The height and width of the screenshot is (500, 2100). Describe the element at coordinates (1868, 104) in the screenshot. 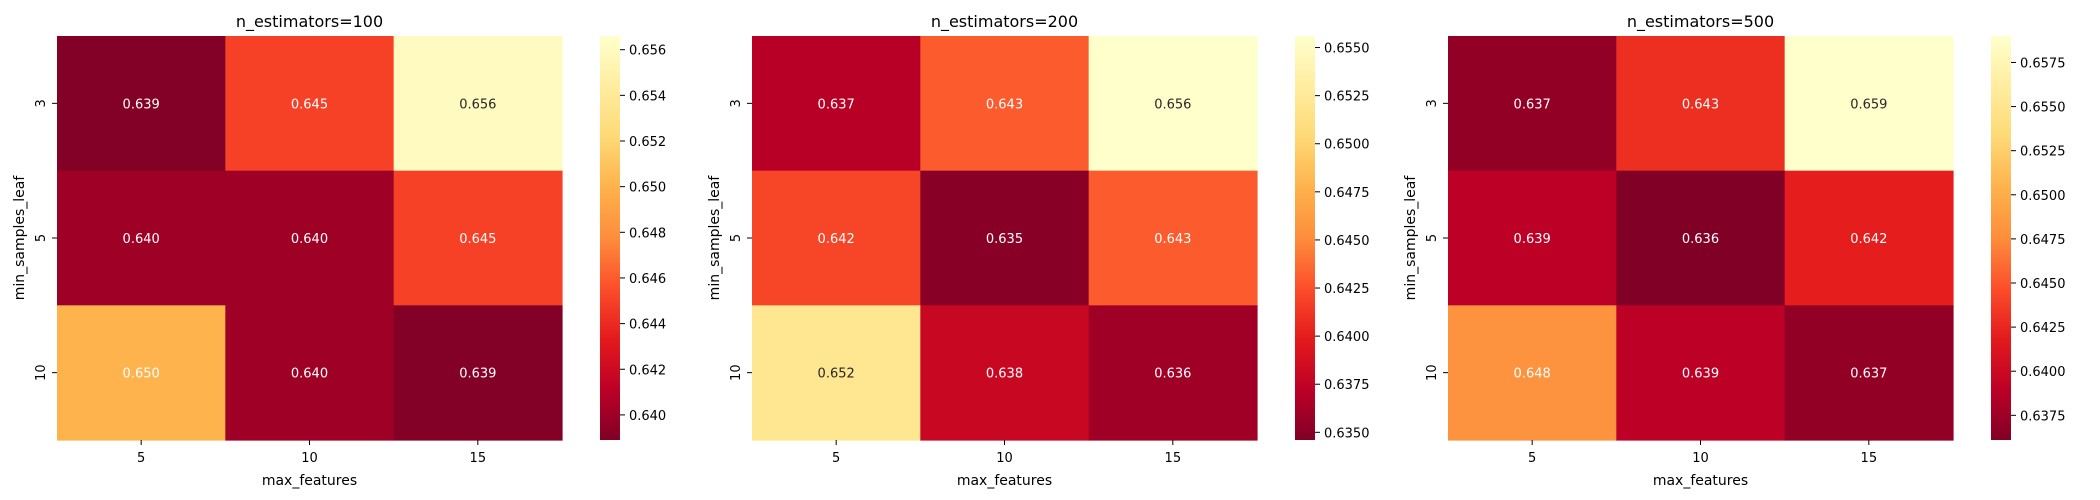

I see `cell-value-label: 0.659` at that location.